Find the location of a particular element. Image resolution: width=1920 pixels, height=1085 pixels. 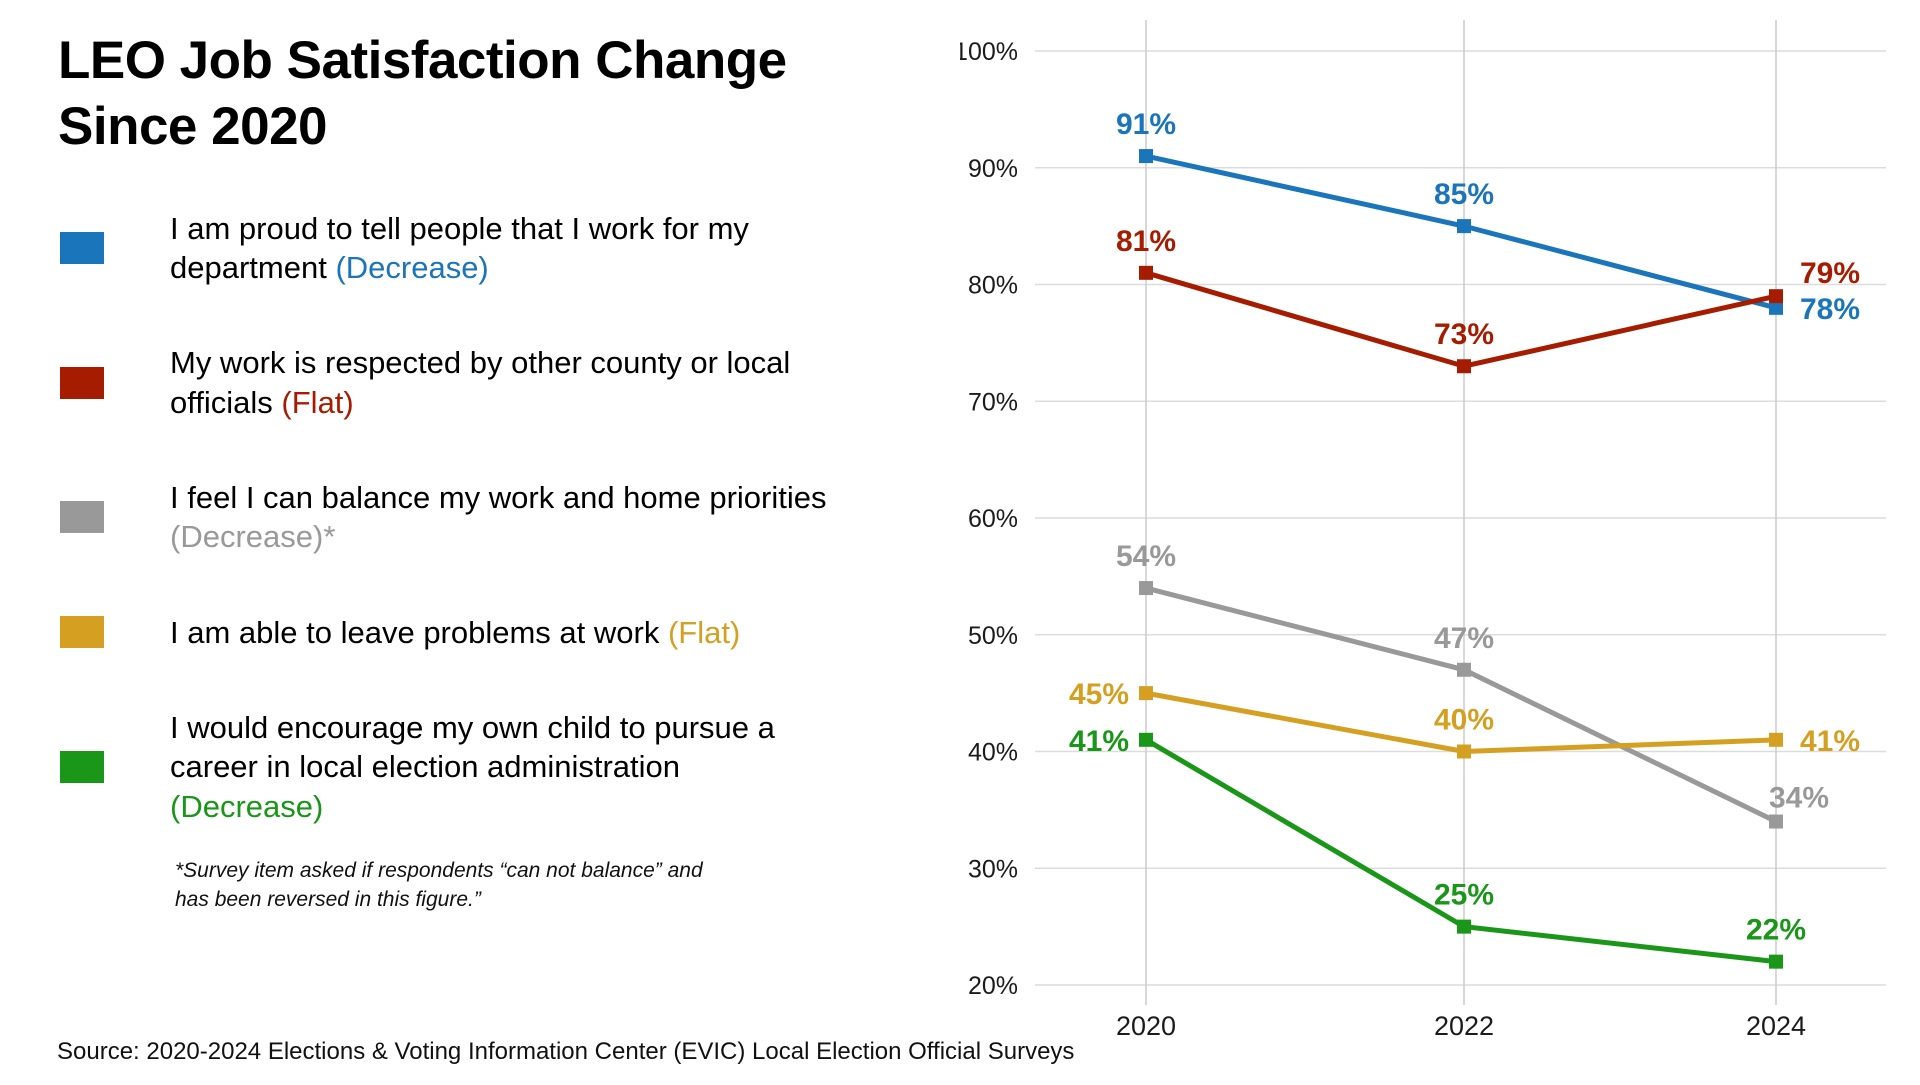

y-axis-tick-label: 50% is located at coordinates (993, 636).